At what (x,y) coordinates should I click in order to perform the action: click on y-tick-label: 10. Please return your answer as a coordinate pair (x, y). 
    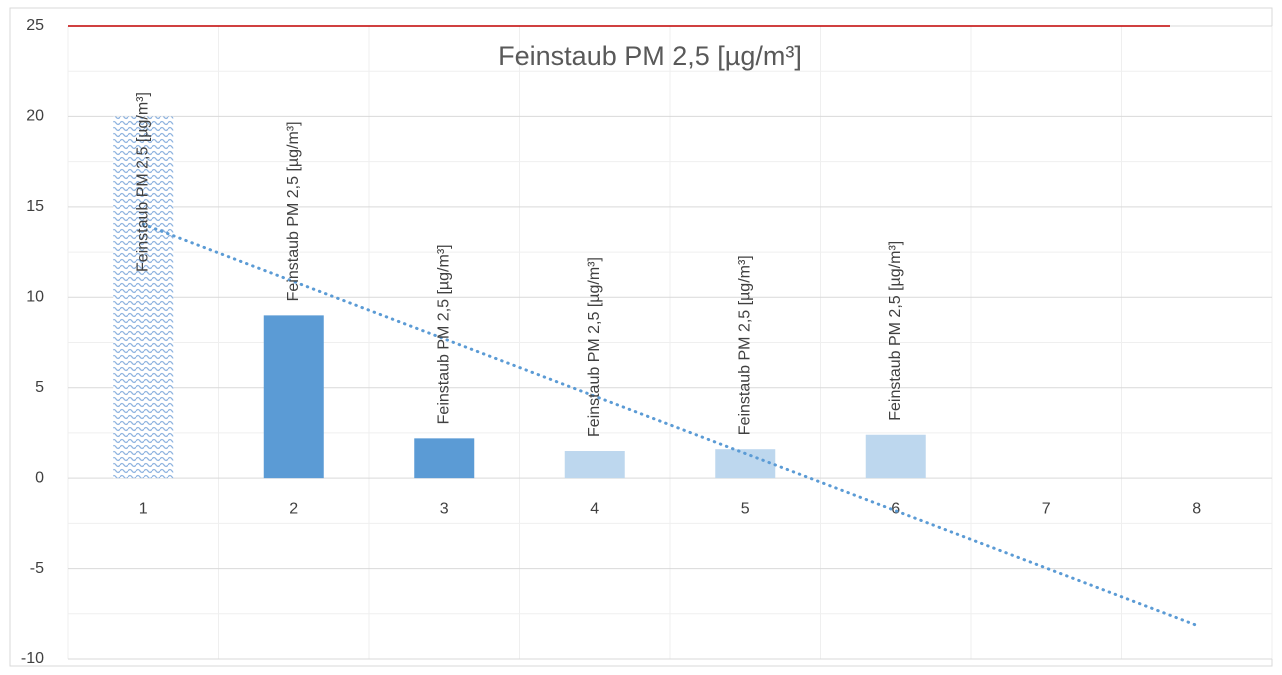
    Looking at the image, I should click on (35, 297).